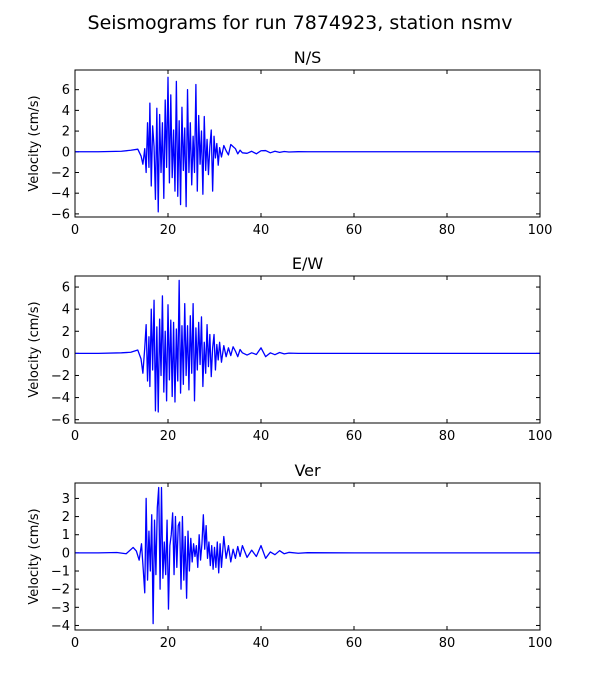  Describe the element at coordinates (60, 608) in the screenshot. I see `y-tick-label: −3` at that location.